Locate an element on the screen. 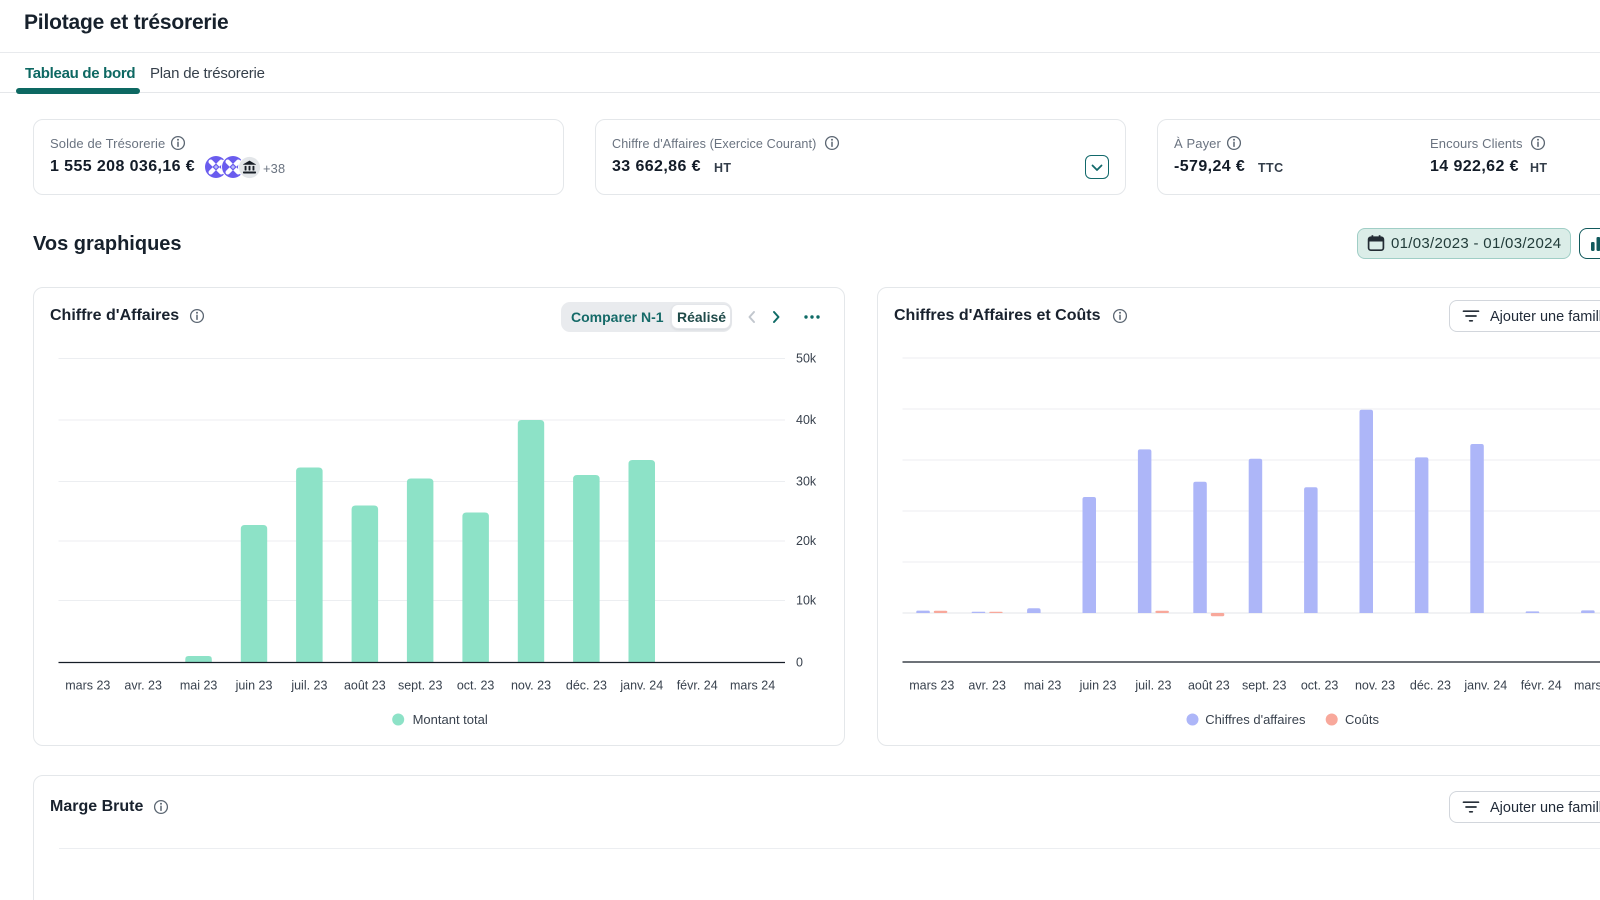 This screenshot has width=1600, height=900. svg-text: 0 is located at coordinates (799, 663).